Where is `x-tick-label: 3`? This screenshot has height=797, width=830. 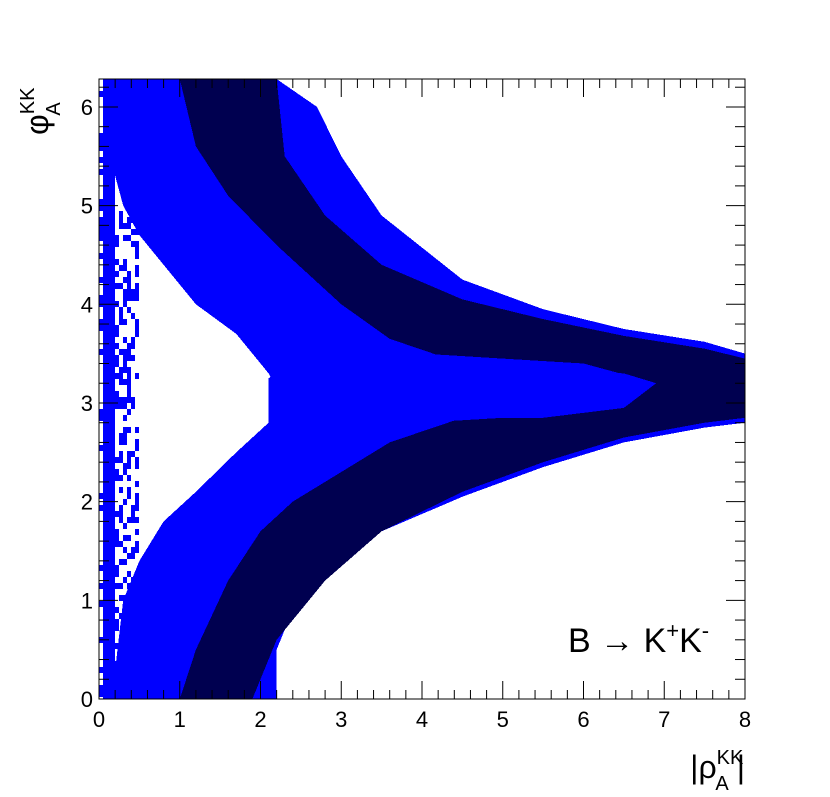
x-tick-label: 3 is located at coordinates (341, 719).